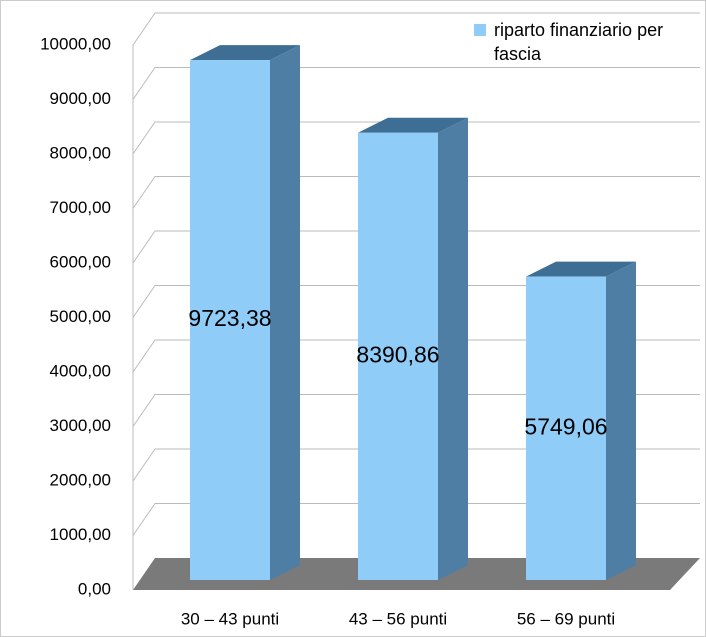 The image size is (706, 637). I want to click on legend-swatch, so click(480, 30).